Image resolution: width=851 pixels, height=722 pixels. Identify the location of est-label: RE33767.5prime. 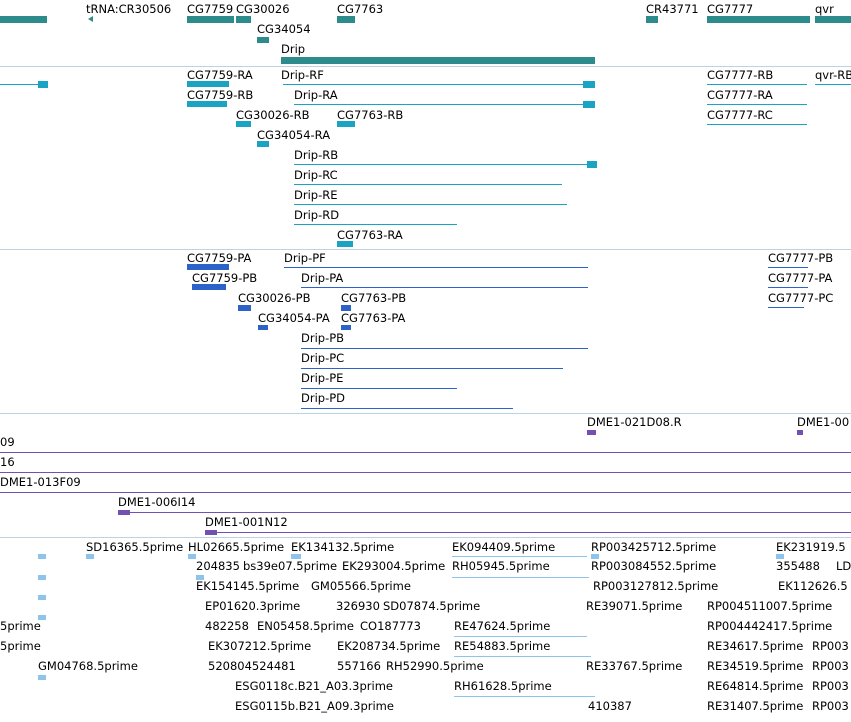
(634, 666).